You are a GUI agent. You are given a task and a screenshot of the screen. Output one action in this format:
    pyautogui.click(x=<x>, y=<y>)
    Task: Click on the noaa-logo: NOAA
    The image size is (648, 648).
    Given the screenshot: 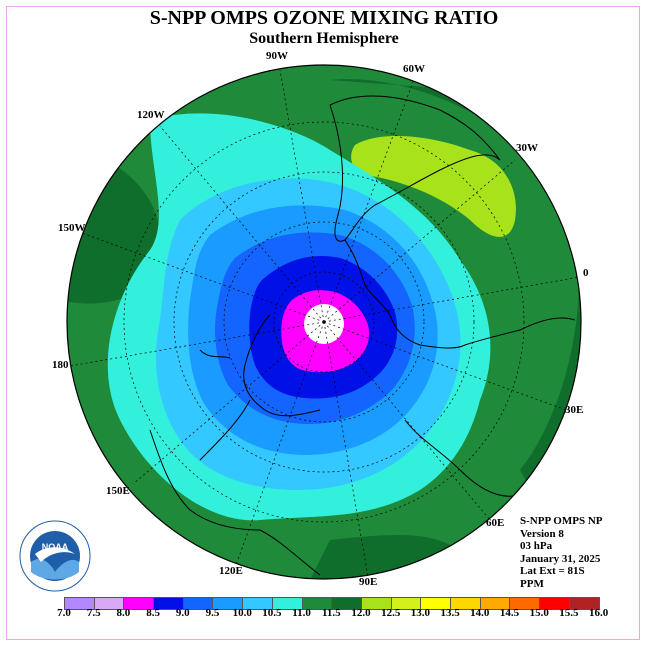 What is the action you would take?
    pyautogui.click(x=55, y=556)
    